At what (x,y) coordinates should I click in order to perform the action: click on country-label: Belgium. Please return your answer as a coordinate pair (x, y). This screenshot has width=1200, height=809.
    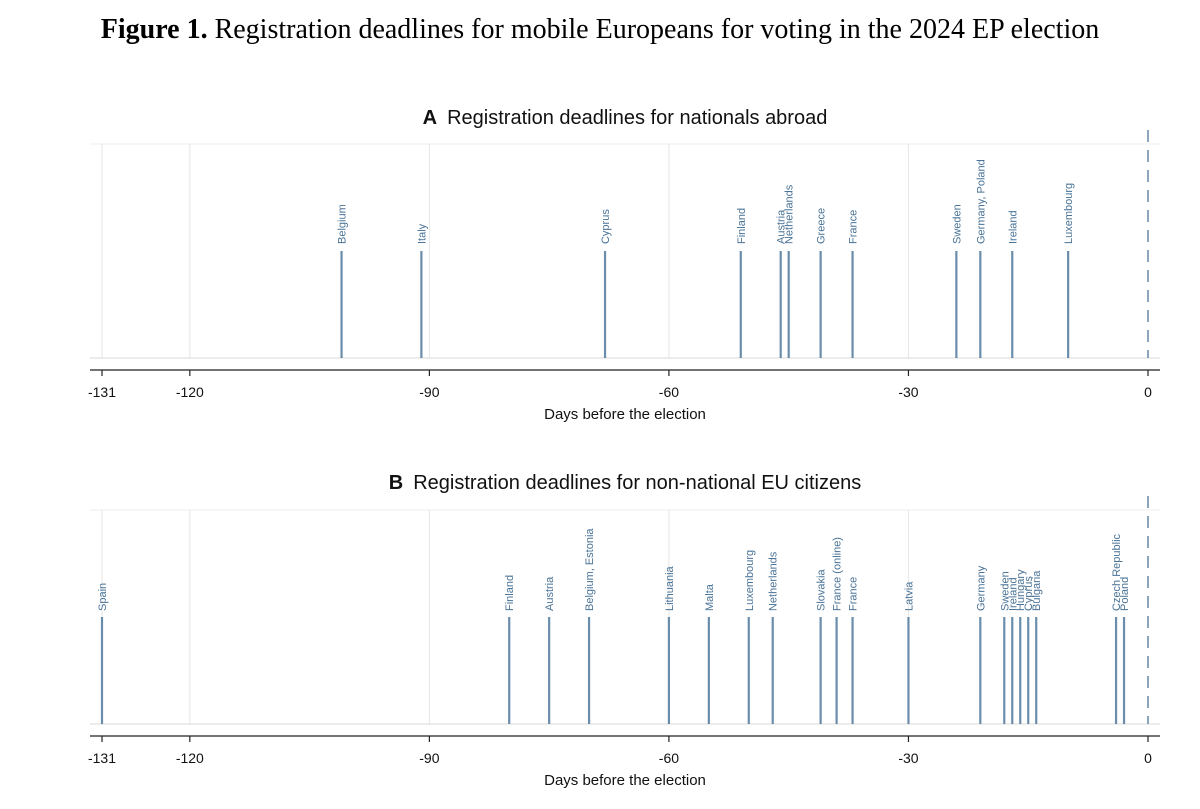
    Looking at the image, I should click on (343, 224).